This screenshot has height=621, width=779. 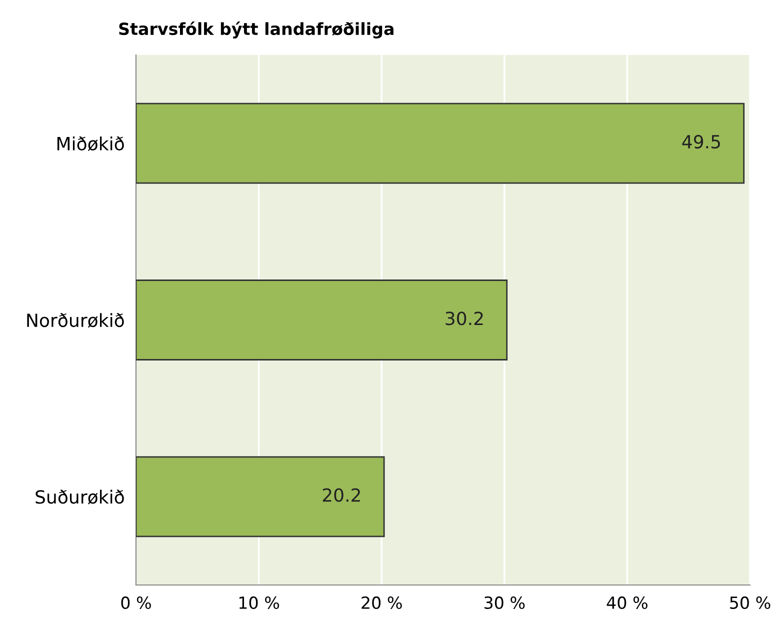 What do you see at coordinates (75, 320) in the screenshot?
I see `y-tick-label: Norðurøkið` at bounding box center [75, 320].